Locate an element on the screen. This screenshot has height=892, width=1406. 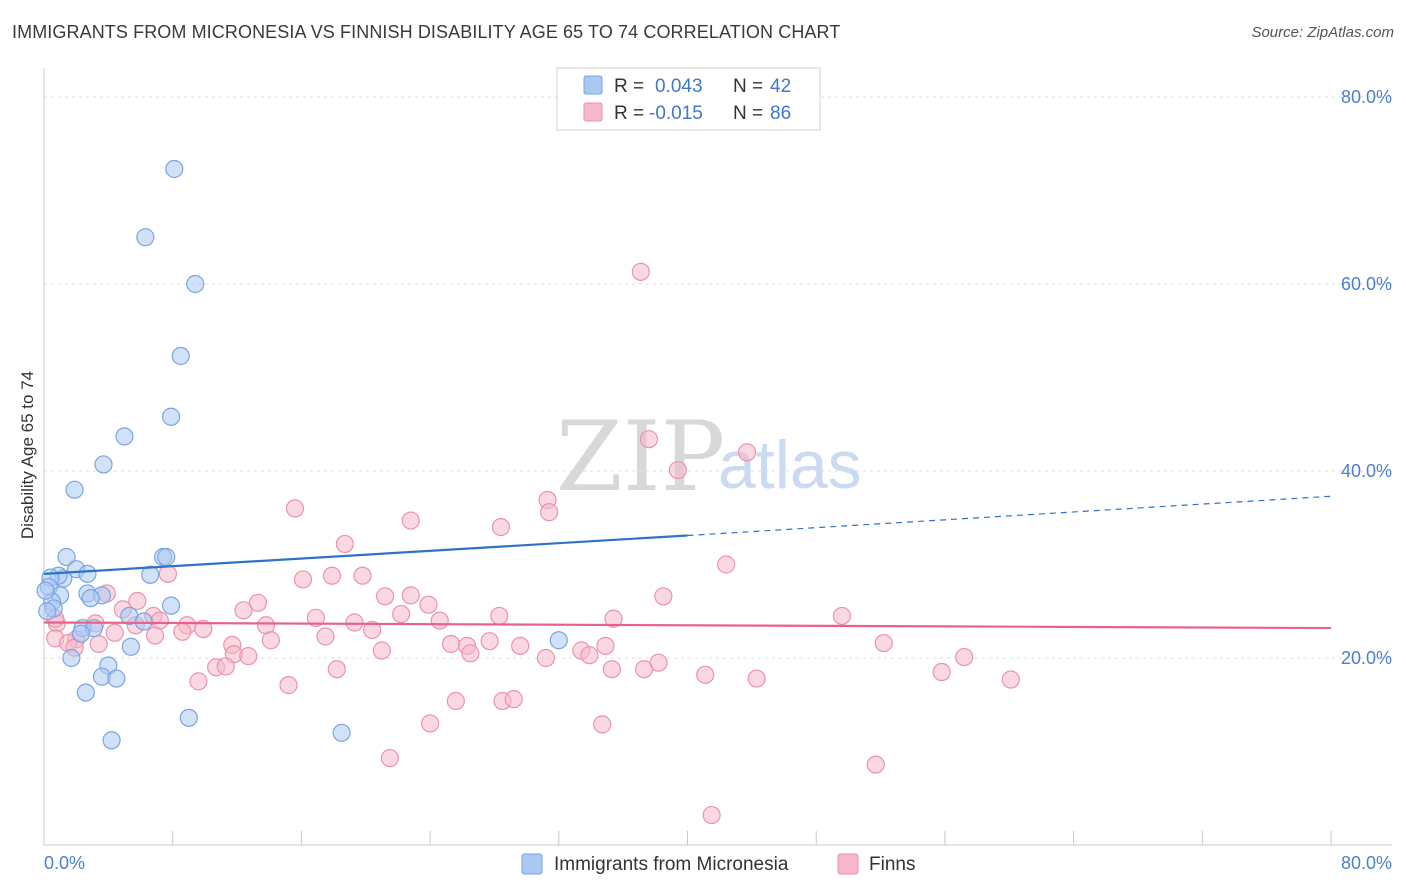
source-label: Source: ZipAtlas.com is located at coordinates (1322, 32).